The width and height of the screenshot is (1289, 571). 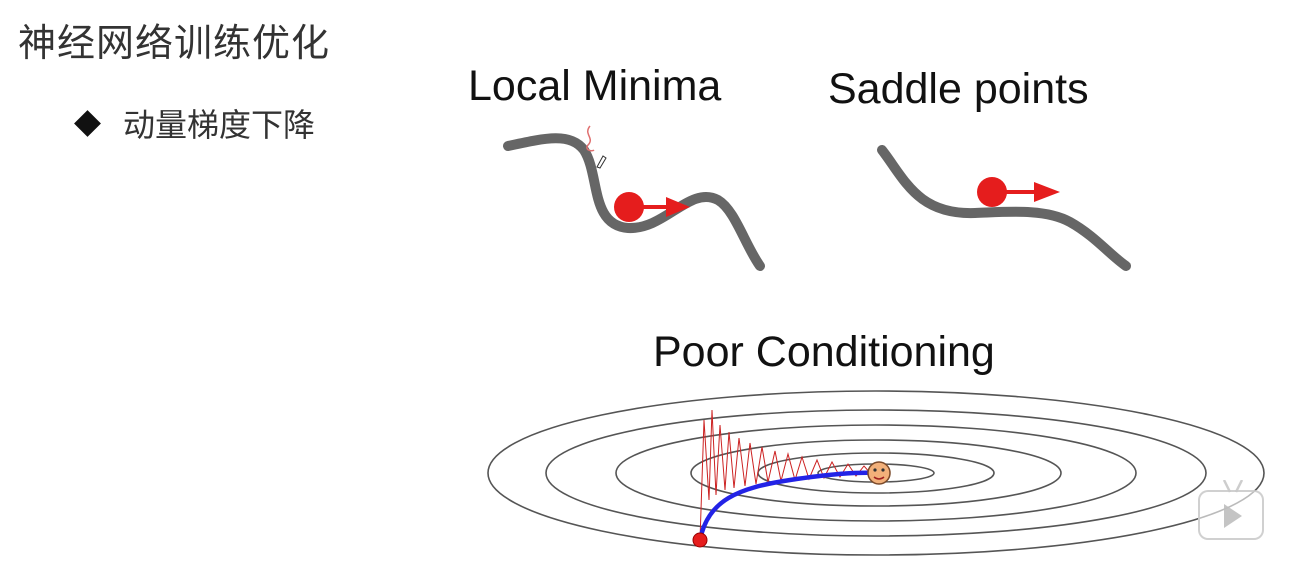 What do you see at coordinates (174, 43) in the screenshot?
I see `slide-title: 神经网络训练优化` at bounding box center [174, 43].